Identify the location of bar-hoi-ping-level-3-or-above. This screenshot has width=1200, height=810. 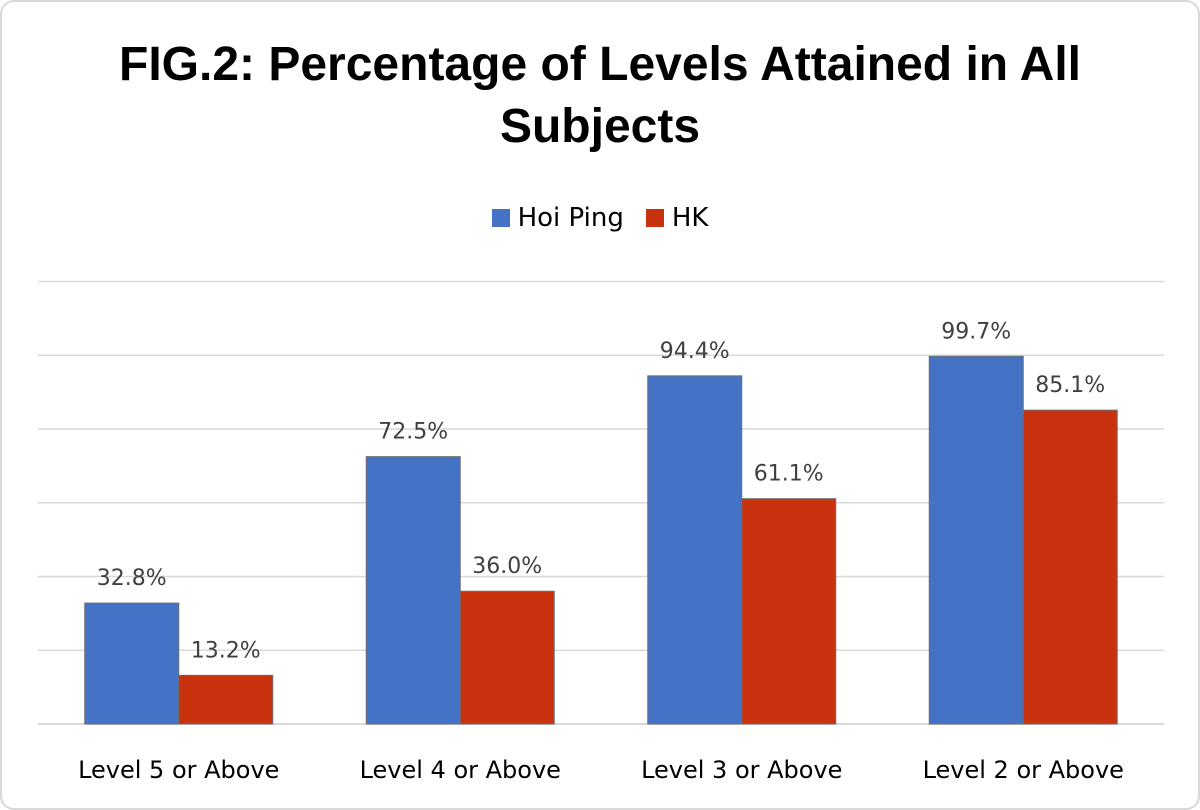
(695, 550).